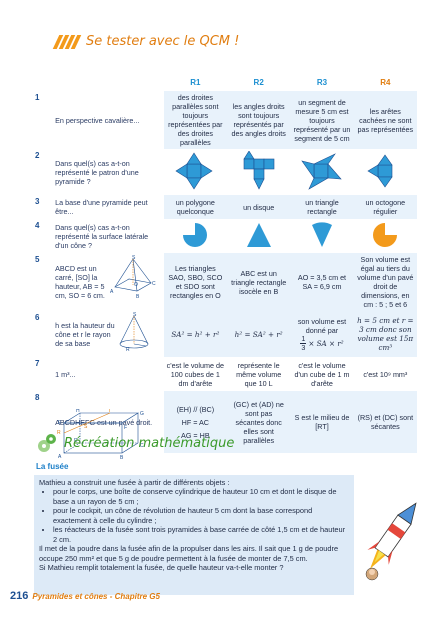  Describe the element at coordinates (52, 466) in the screenshot. I see `problem-title: La fusée` at that location.